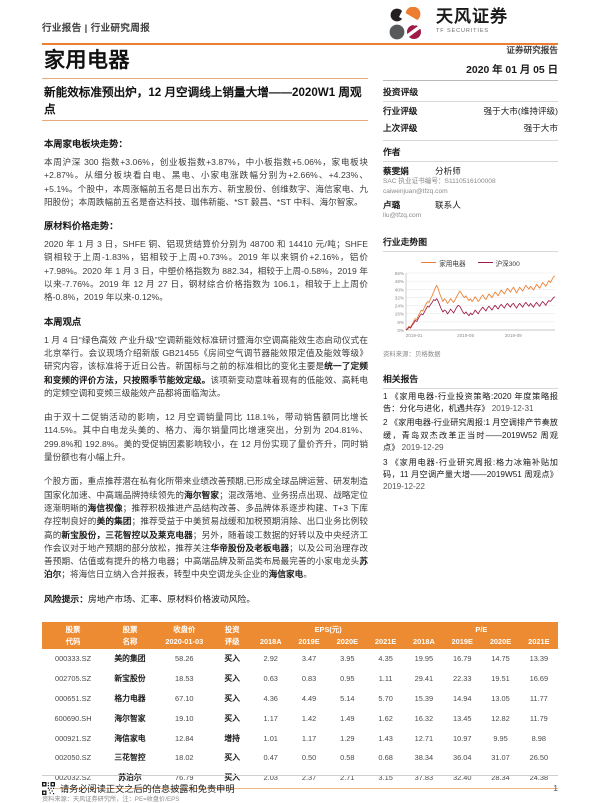 This screenshot has width=600, height=803. What do you see at coordinates (184, 718) in the screenshot?
I see `table-cell: 19.10` at bounding box center [184, 718].